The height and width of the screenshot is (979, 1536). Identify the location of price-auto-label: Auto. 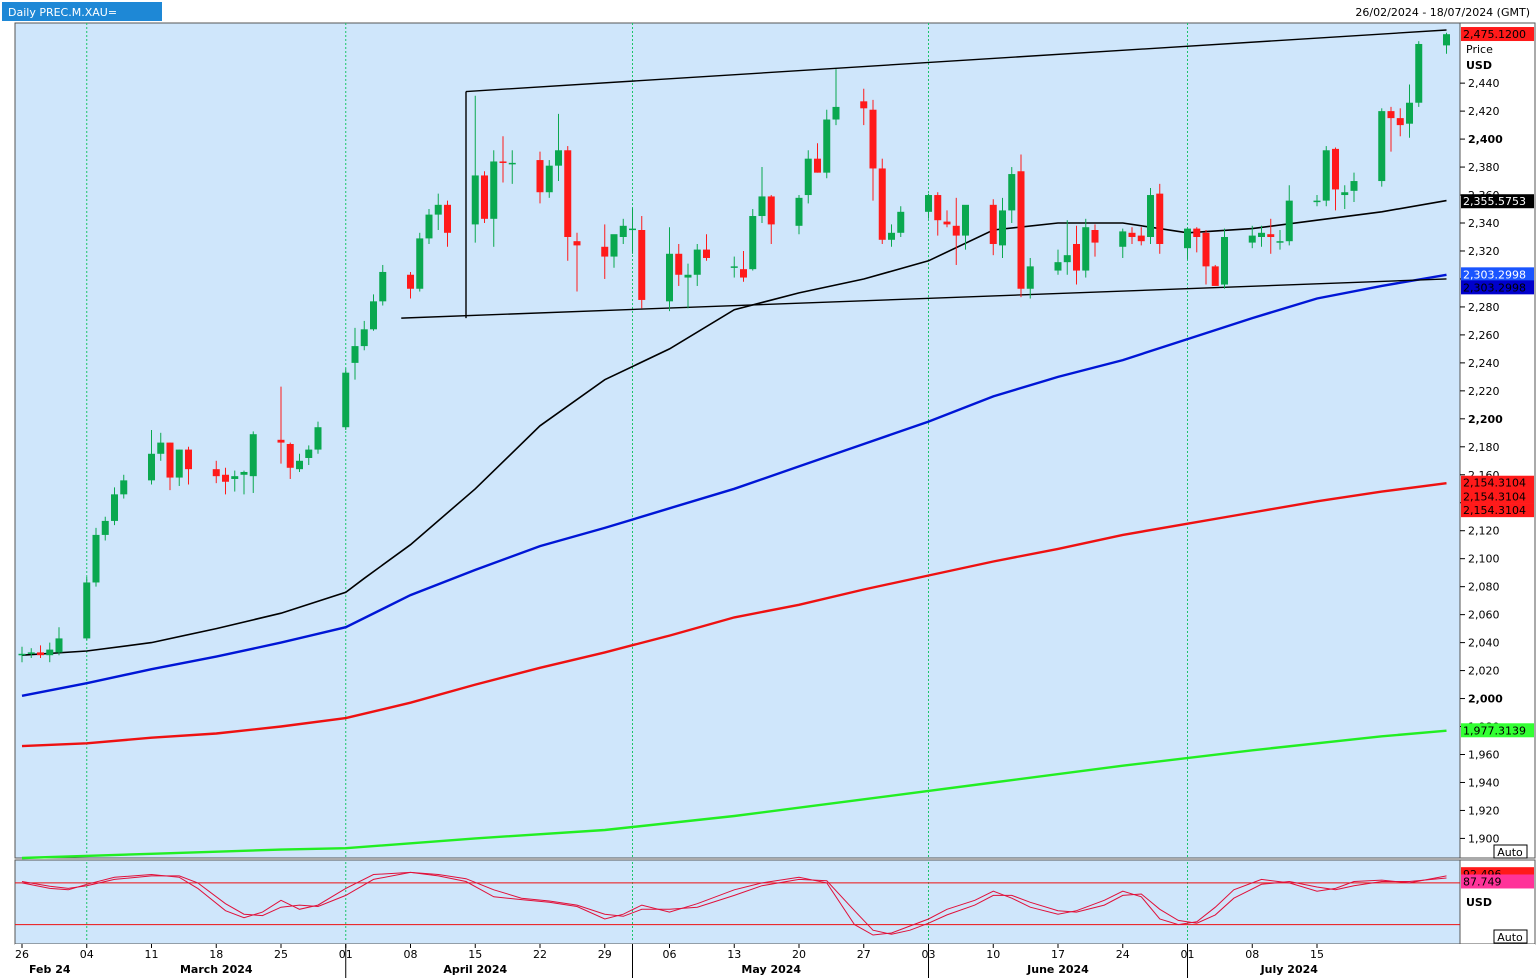
(1510, 852).